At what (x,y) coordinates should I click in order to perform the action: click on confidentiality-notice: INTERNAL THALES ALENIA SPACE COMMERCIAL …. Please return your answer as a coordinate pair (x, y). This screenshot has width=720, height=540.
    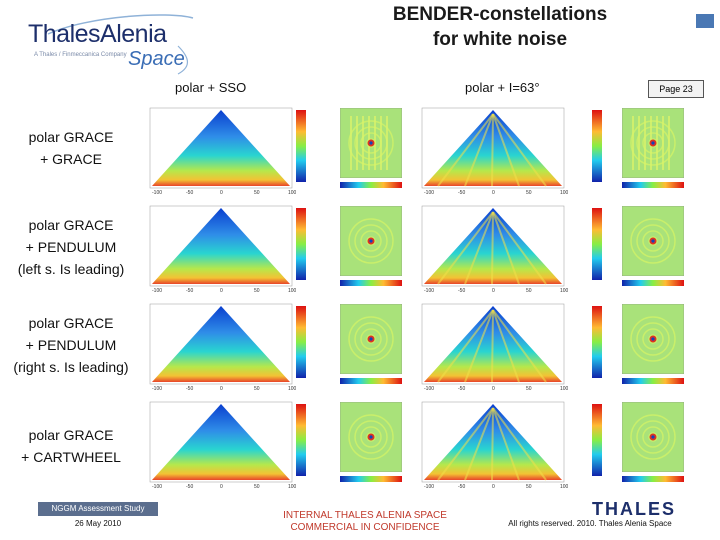
    Looking at the image, I should click on (365, 522).